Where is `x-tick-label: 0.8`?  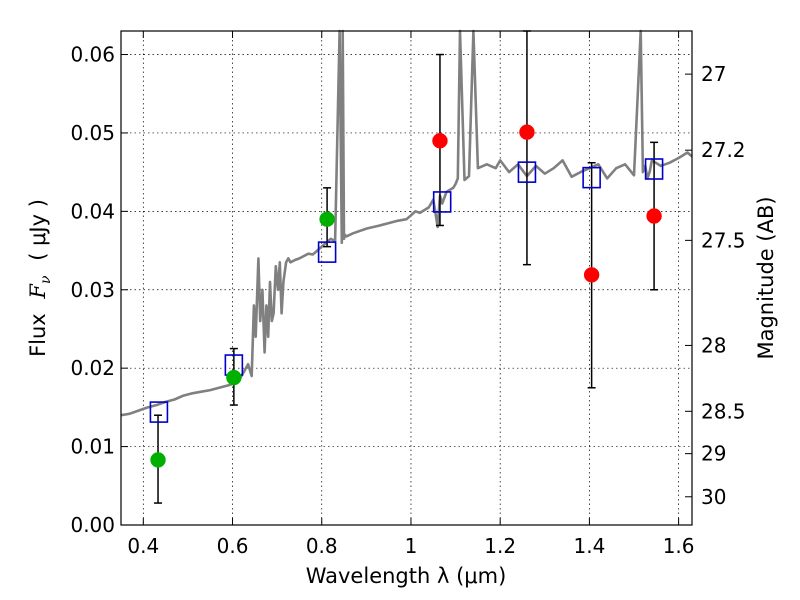
x-tick-label: 0.8 is located at coordinates (322, 546).